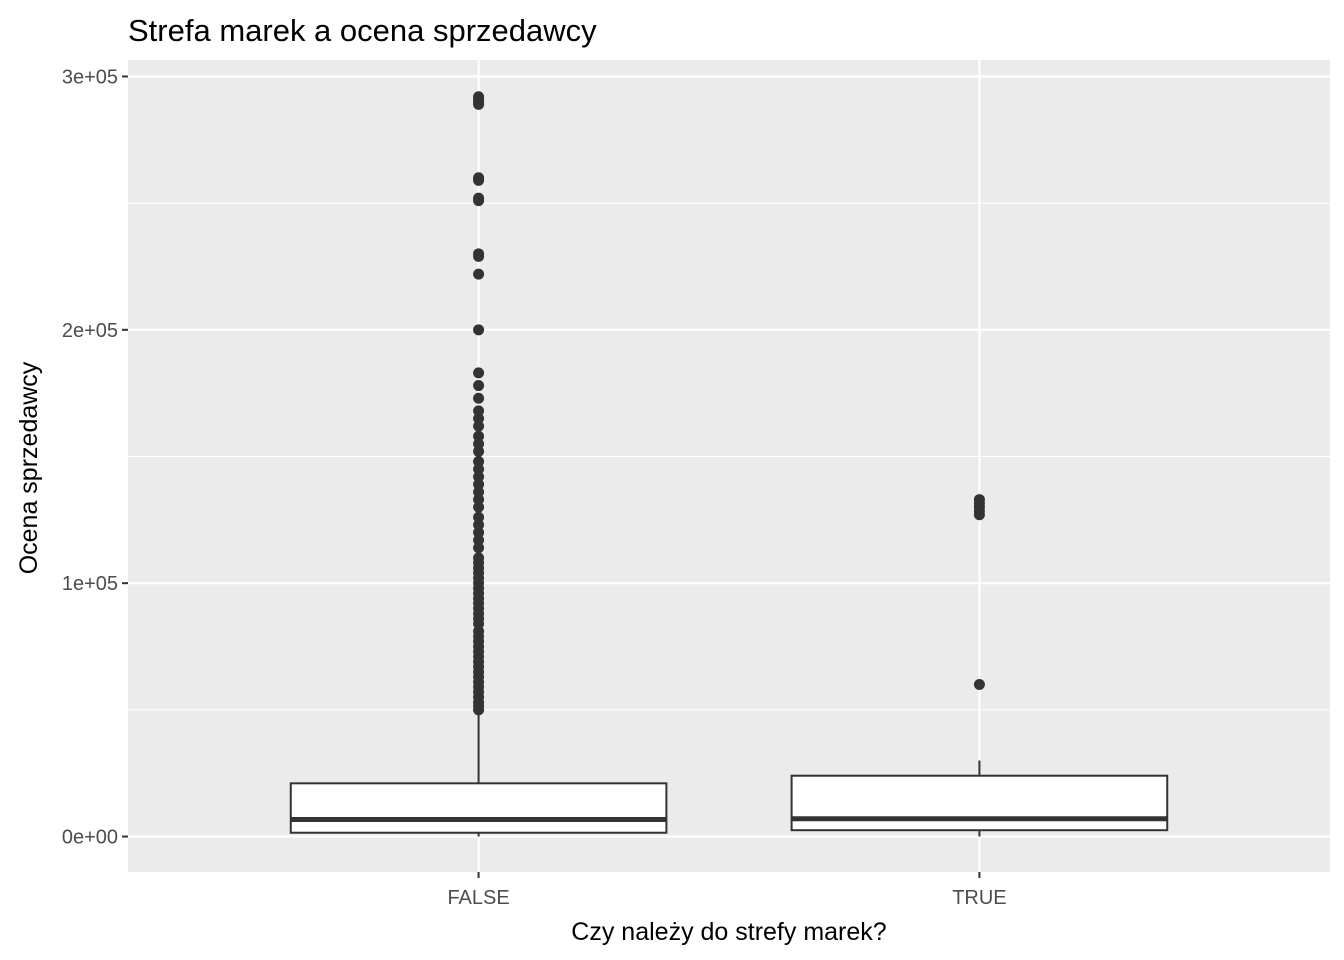  What do you see at coordinates (90, 331) in the screenshot?
I see `y-tick-label: 2e+05` at bounding box center [90, 331].